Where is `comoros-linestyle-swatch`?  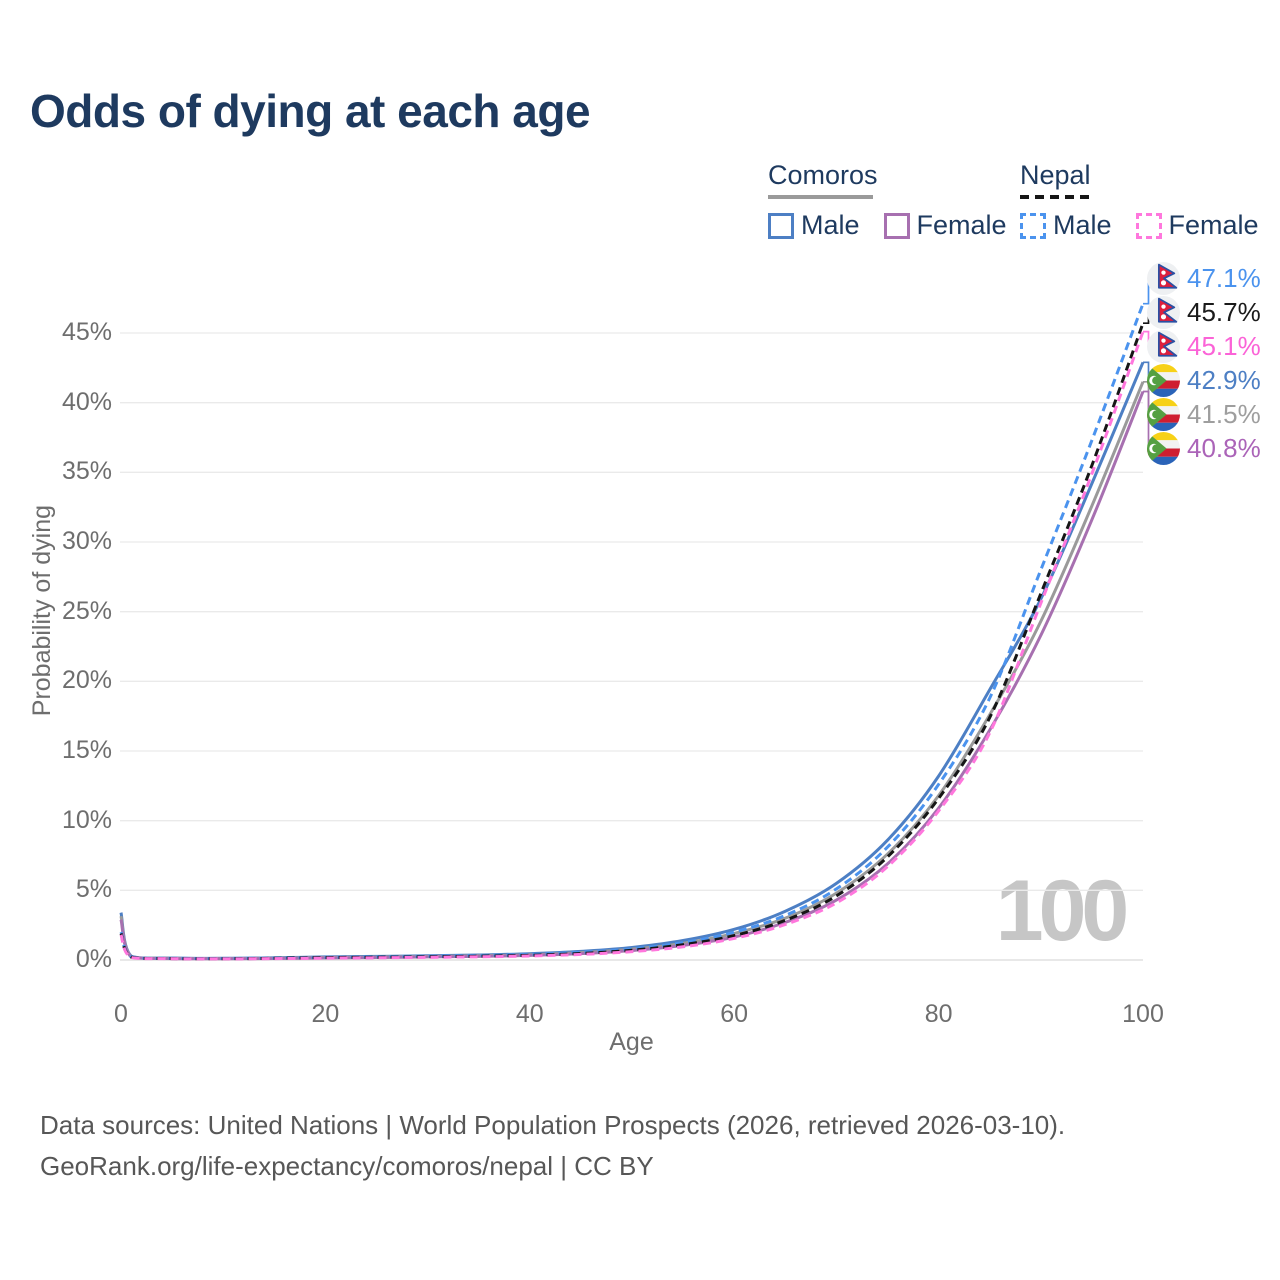 comoros-linestyle-swatch is located at coordinates (820, 197).